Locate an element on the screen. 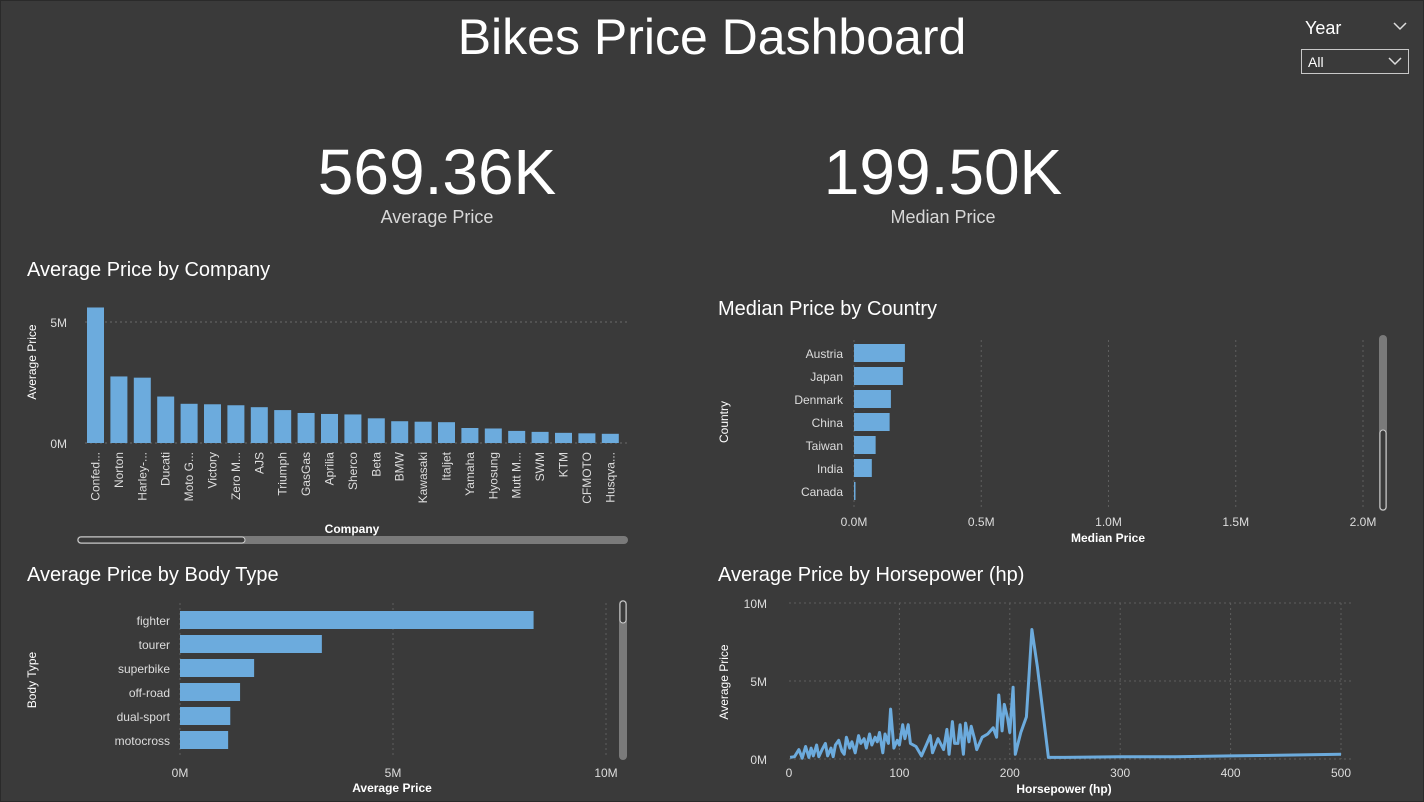 This screenshot has width=1424, height=802. x-axis-label: Median Price is located at coordinates (1108, 538).